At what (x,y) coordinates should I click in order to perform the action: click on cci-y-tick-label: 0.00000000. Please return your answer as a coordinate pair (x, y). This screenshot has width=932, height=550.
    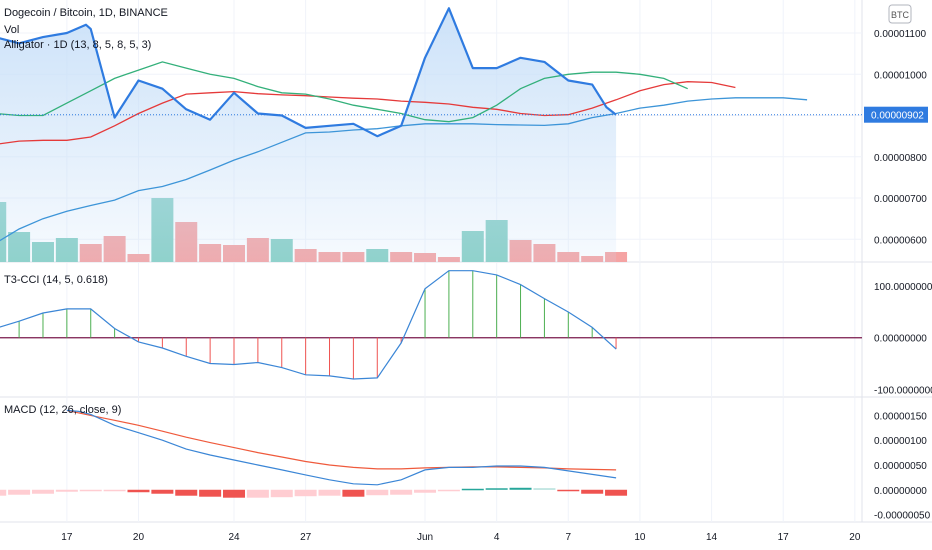
    Looking at the image, I should click on (900, 339).